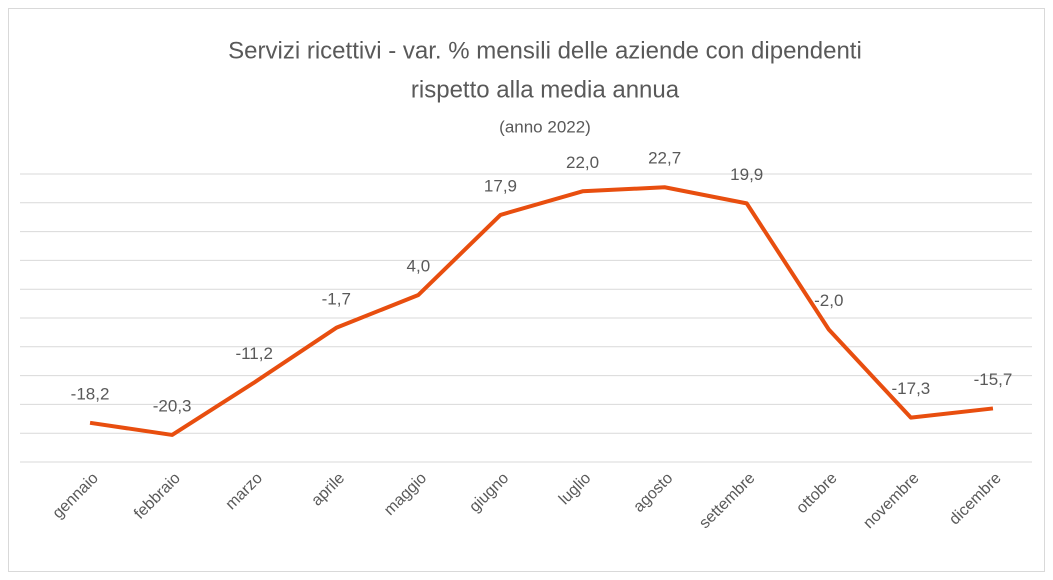  I want to click on data-label: -17,3, so click(911, 388).